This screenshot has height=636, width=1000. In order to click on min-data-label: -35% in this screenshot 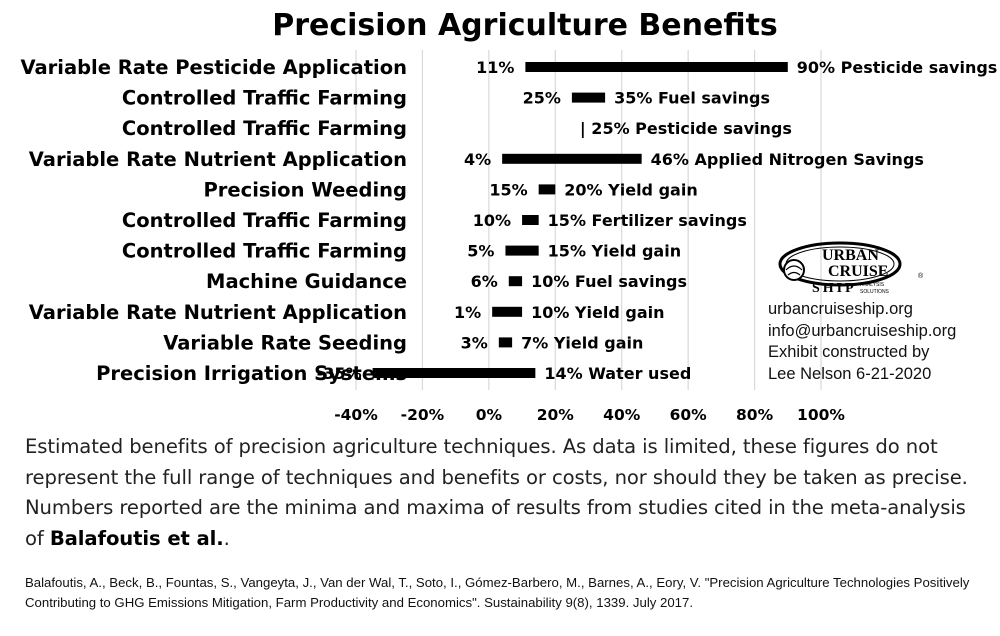, I will do `click(339, 373)`.